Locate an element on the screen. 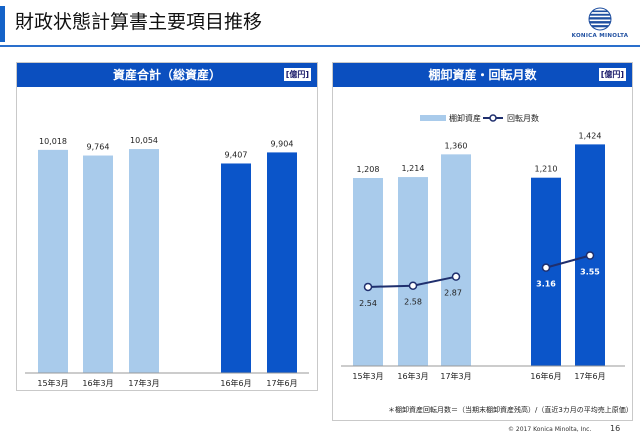 The height and width of the screenshot is (443, 640). total-assets-value-label: 10,018 is located at coordinates (53, 141).